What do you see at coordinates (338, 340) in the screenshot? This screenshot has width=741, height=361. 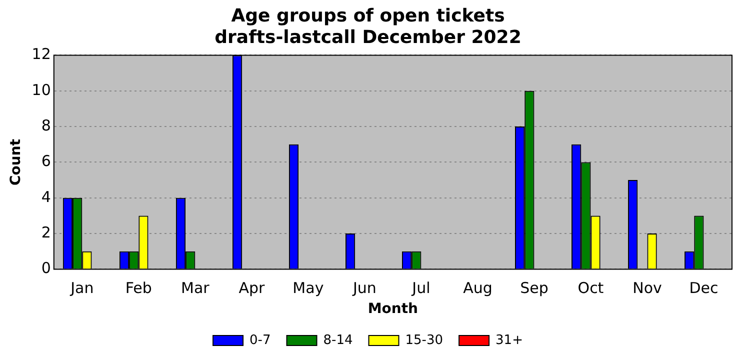 I see `legend-label: 8-14` at bounding box center [338, 340].